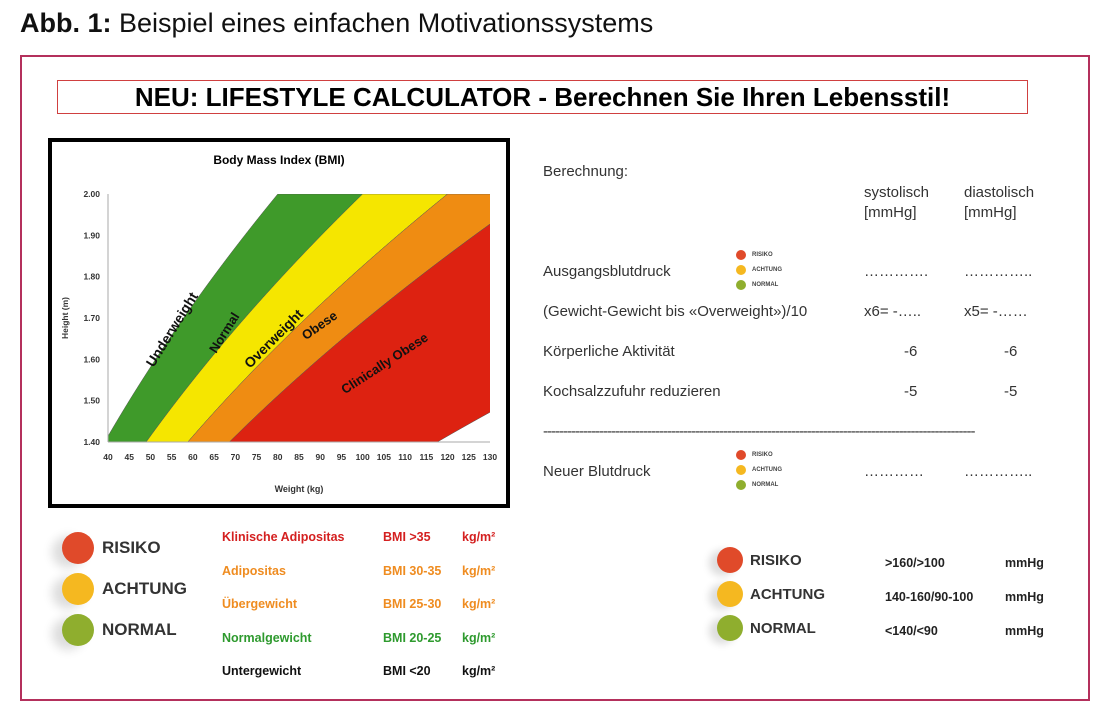 The image size is (1100, 714). Describe the element at coordinates (911, 391) in the screenshot. I see `calc-row-systolic: -5` at that location.